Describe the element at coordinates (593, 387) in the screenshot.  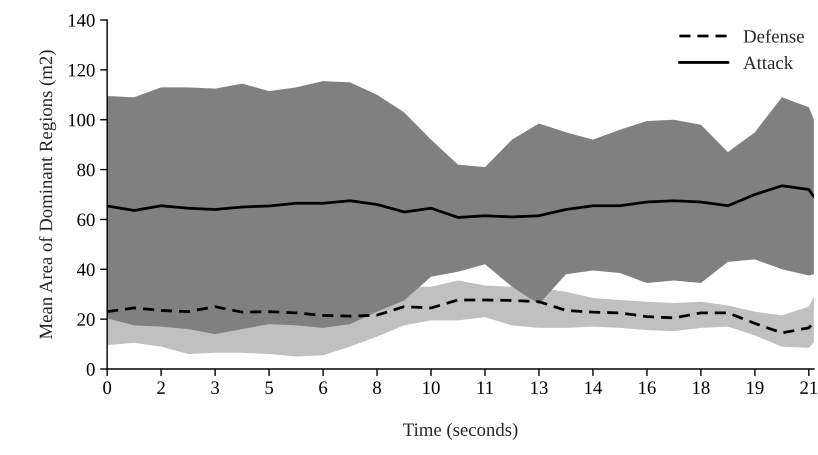
I see `x-tick-label: 14` at that location.